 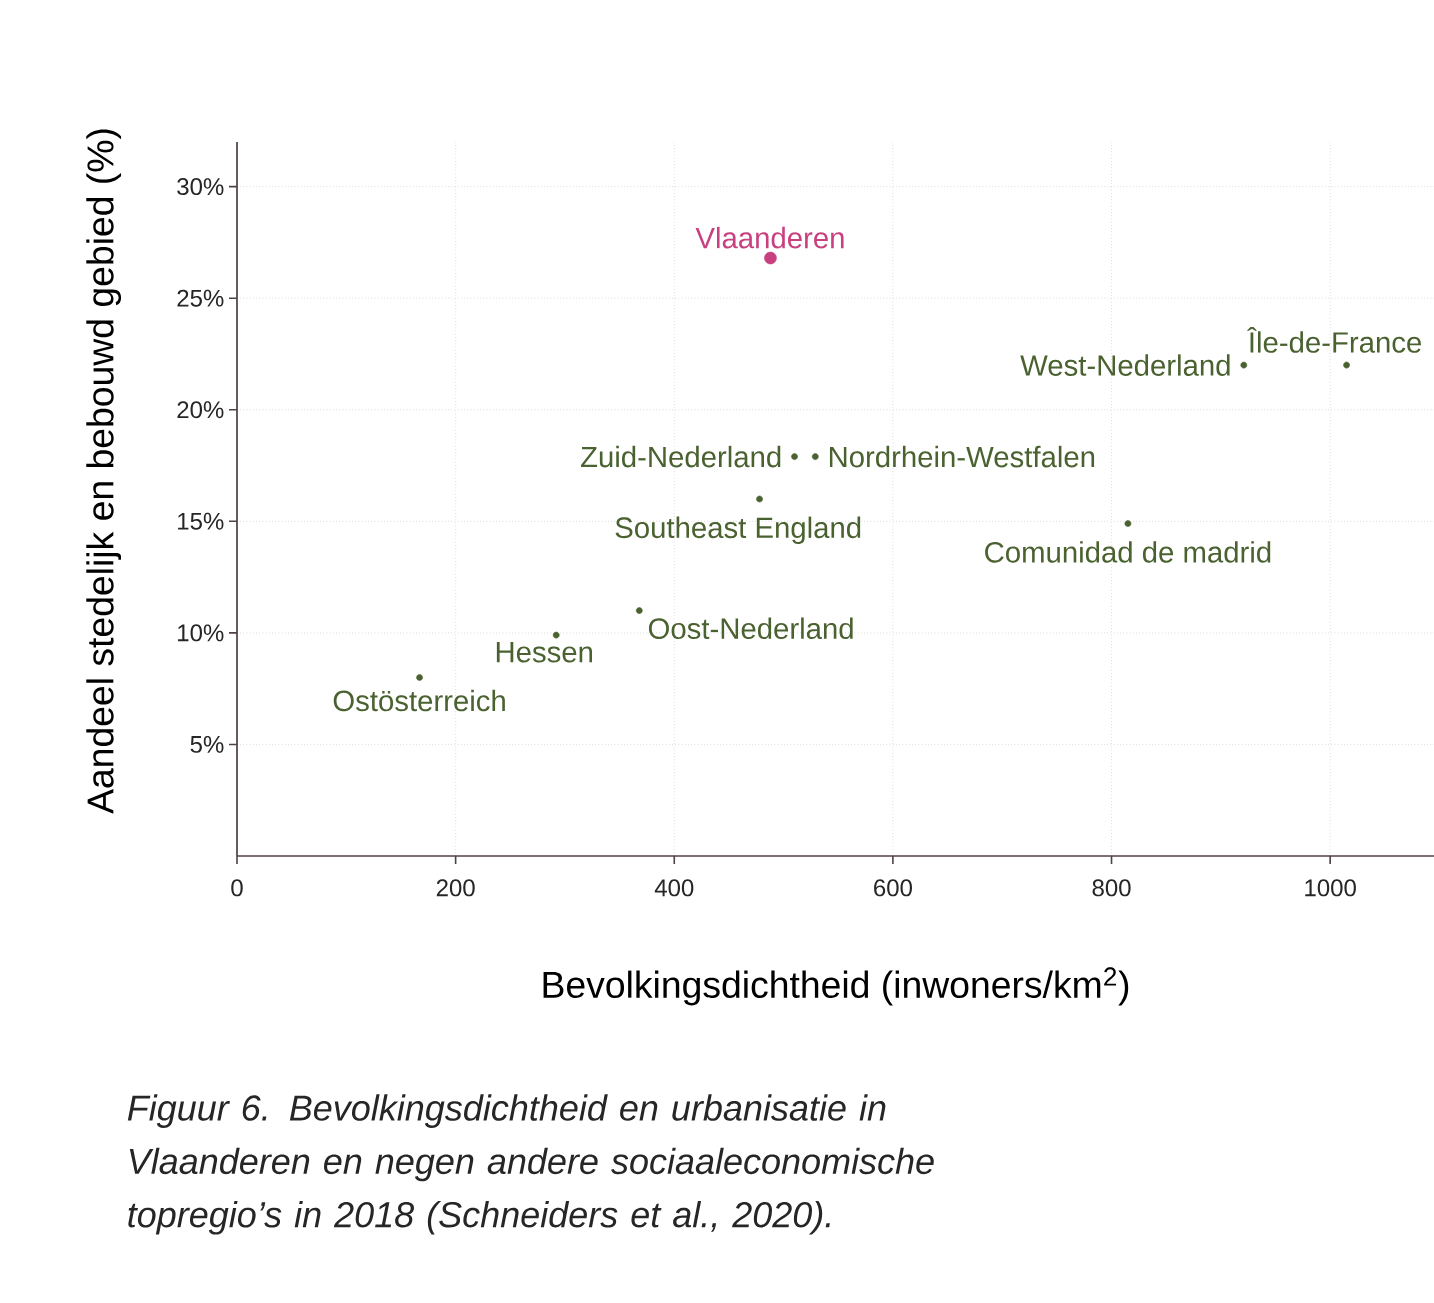 What do you see at coordinates (836, 986) in the screenshot?
I see `x-axis-title: Bevolkingsdichtheid (inwoners/km$^{2}$)` at bounding box center [836, 986].